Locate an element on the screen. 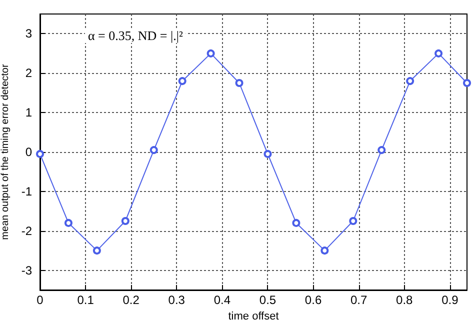 The width and height of the screenshot is (474, 322). y-tick-label: -3 is located at coordinates (26, 270).